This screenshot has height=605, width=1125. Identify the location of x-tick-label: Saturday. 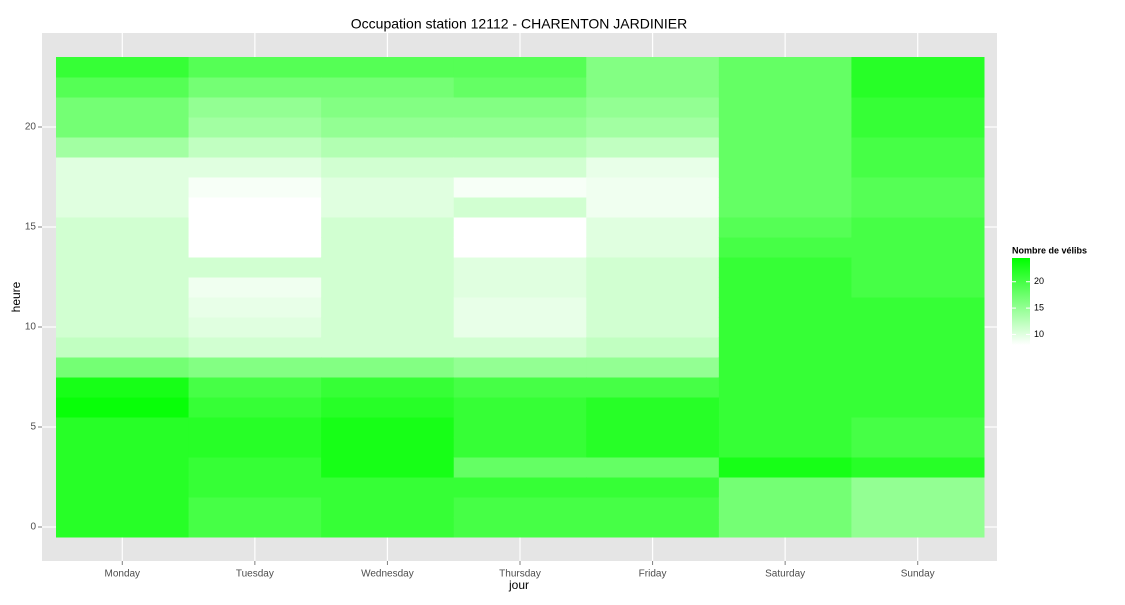
(785, 574).